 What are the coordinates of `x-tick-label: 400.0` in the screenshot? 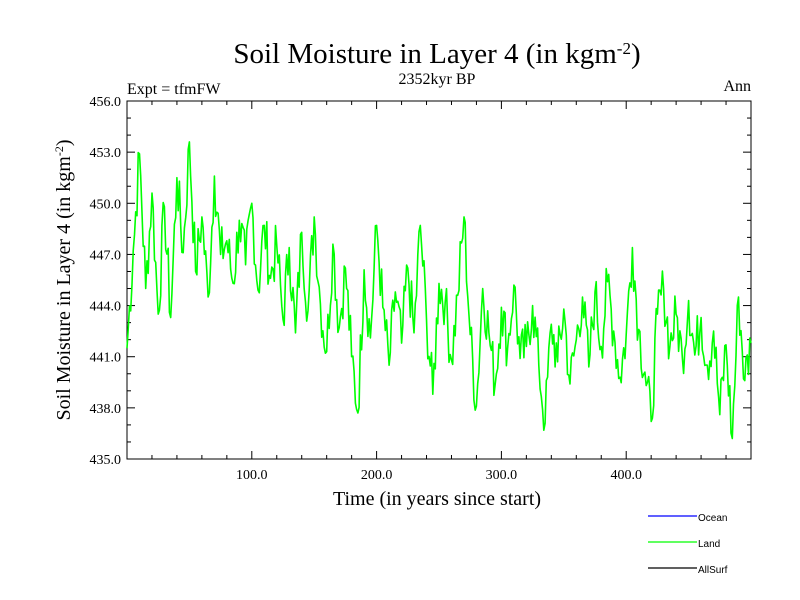 It's located at (626, 475).